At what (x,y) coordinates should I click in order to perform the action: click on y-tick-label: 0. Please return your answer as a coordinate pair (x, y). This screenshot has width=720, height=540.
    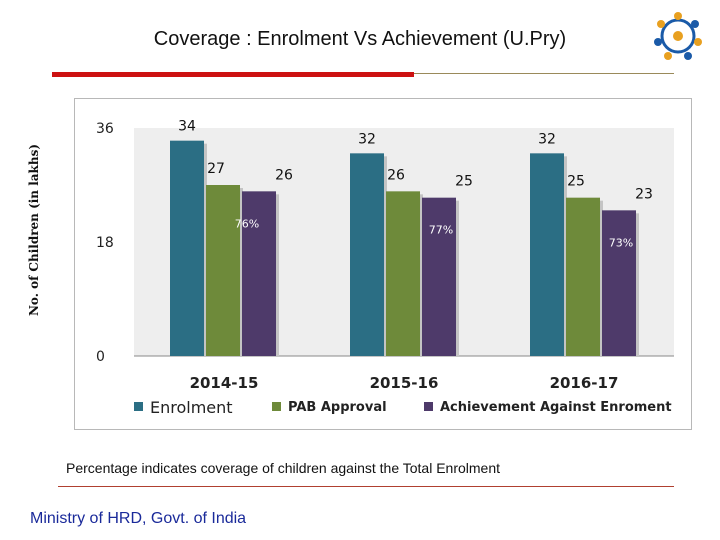
    Looking at the image, I should click on (100, 357).